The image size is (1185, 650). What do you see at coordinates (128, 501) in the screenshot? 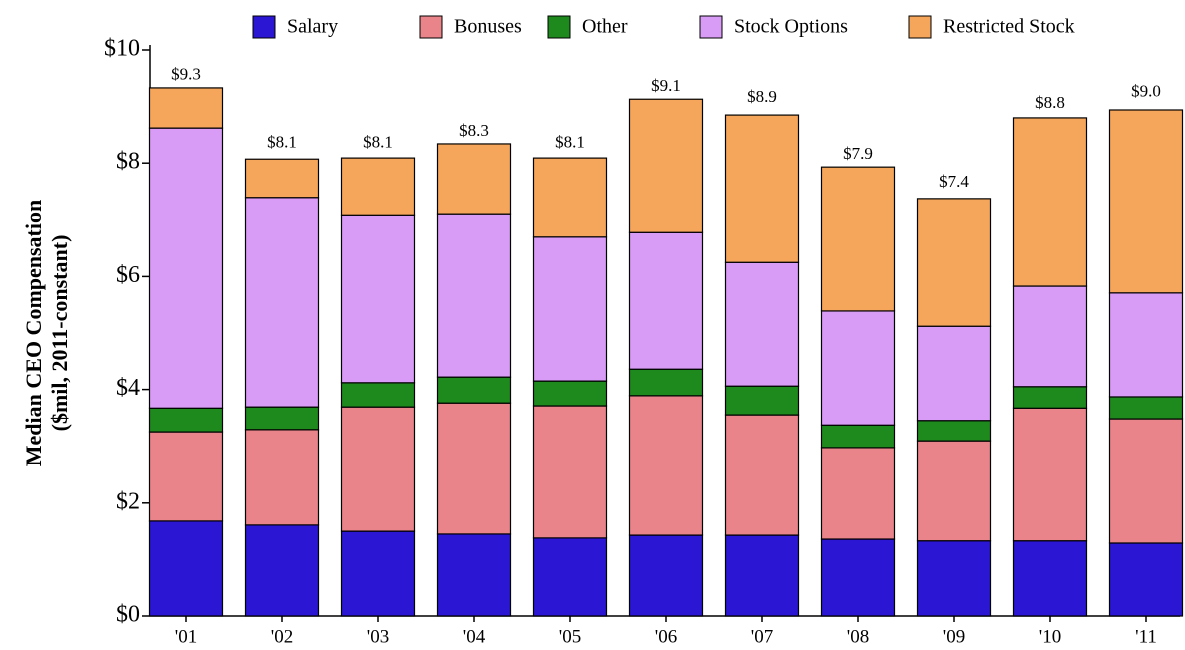
I see `y-tick-label: $2` at bounding box center [128, 501].